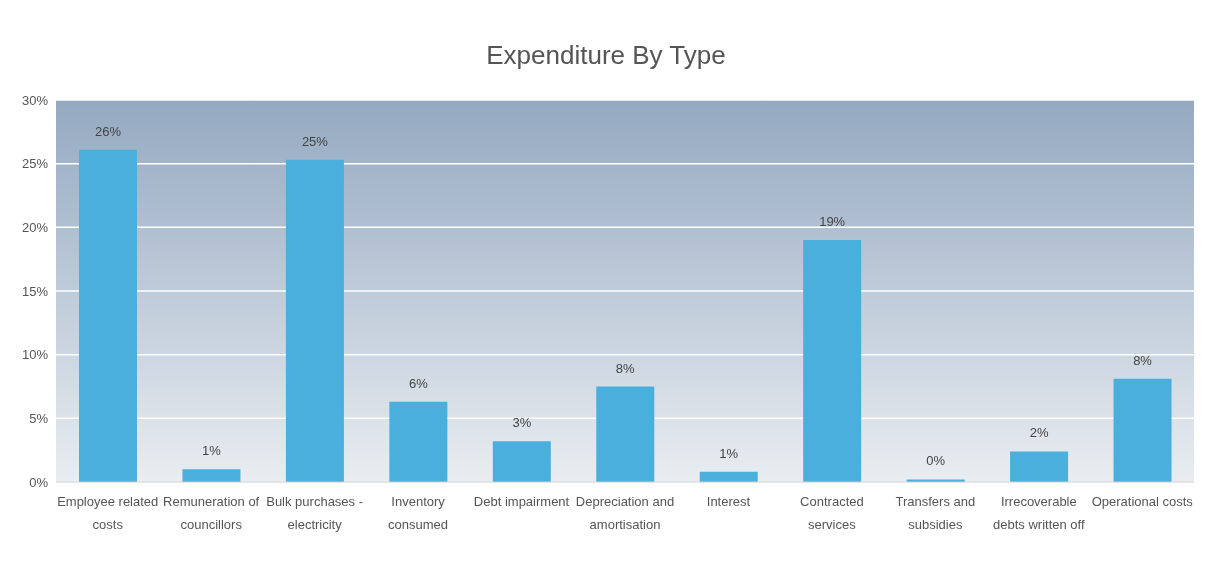 This screenshot has height=565, width=1212. Describe the element at coordinates (35, 291) in the screenshot. I see `y-tick-label: 15%` at that location.